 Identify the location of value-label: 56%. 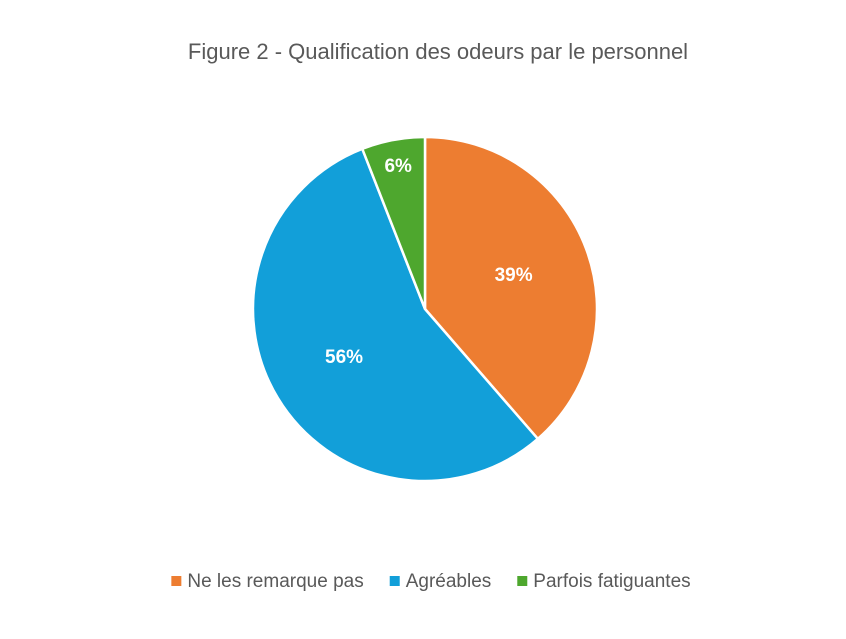
(344, 357).